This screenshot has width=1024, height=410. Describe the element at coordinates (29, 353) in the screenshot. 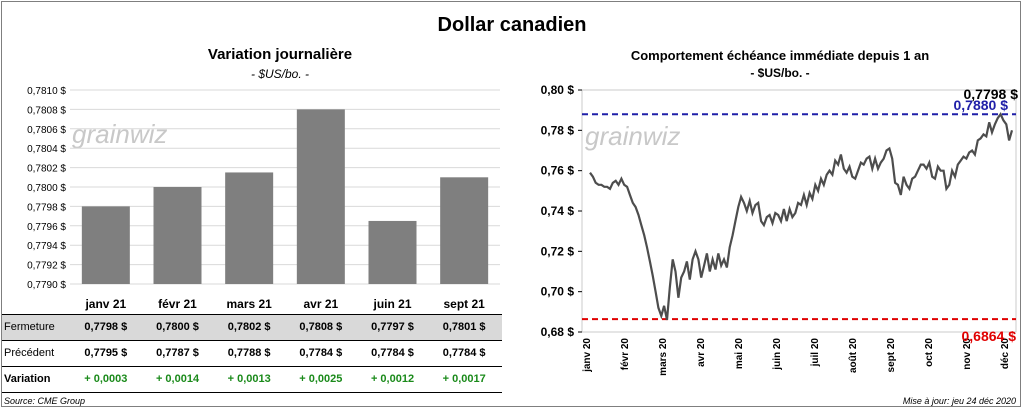

I see `row-label-precedent: Précédent` at that location.